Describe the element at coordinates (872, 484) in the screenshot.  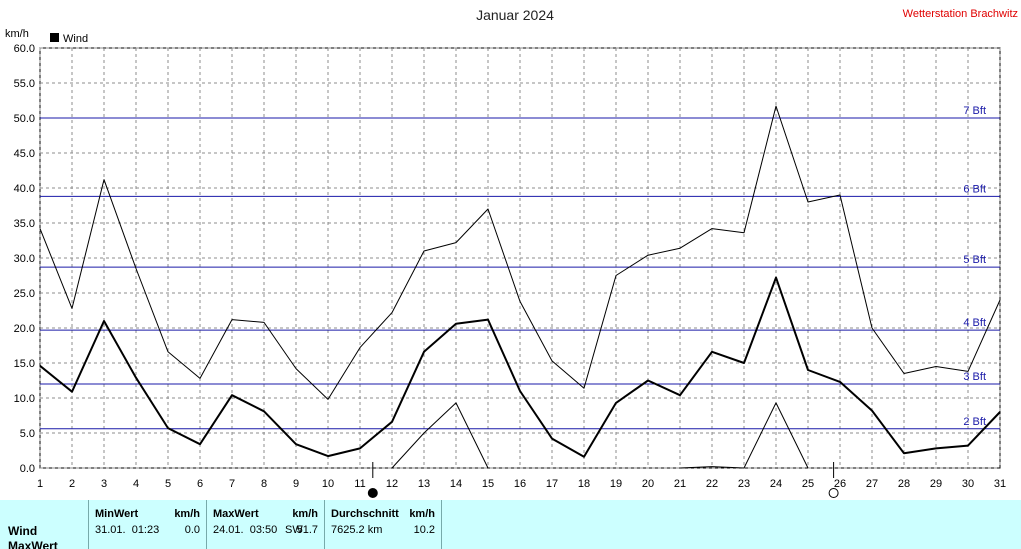
I see `x-tick-label-26: 27` at that location.